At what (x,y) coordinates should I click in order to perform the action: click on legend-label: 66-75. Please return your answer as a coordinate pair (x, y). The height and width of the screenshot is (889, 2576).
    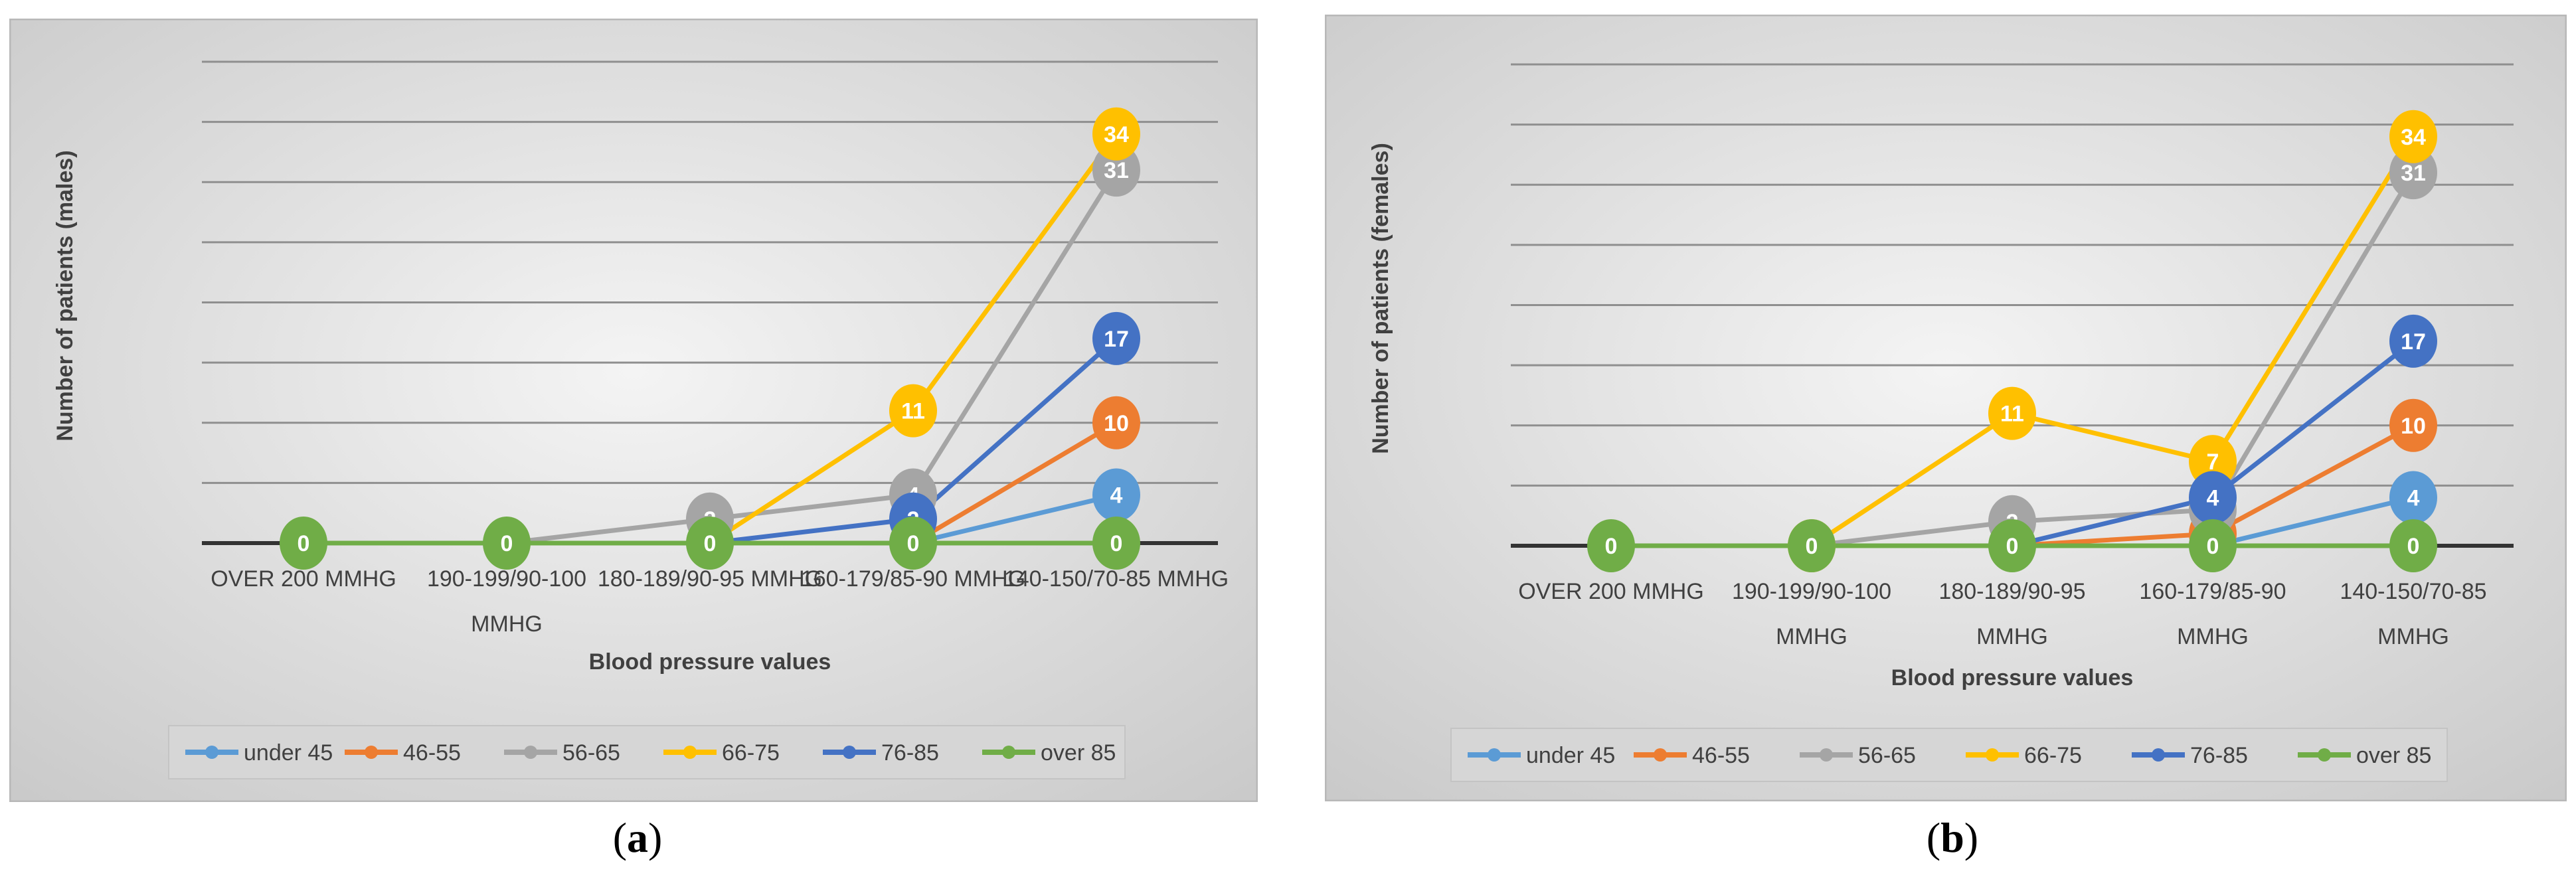
    Looking at the image, I should click on (2053, 755).